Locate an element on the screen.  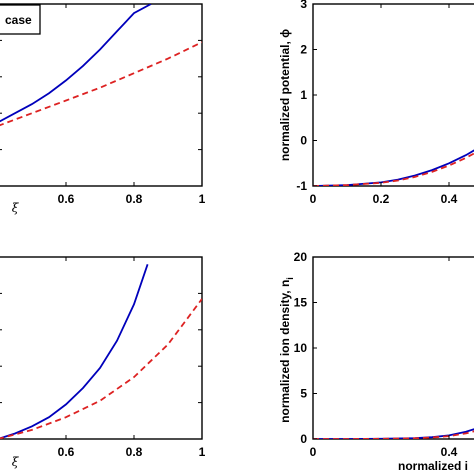
y-tick-label: 20 is located at coordinates (301, 257).